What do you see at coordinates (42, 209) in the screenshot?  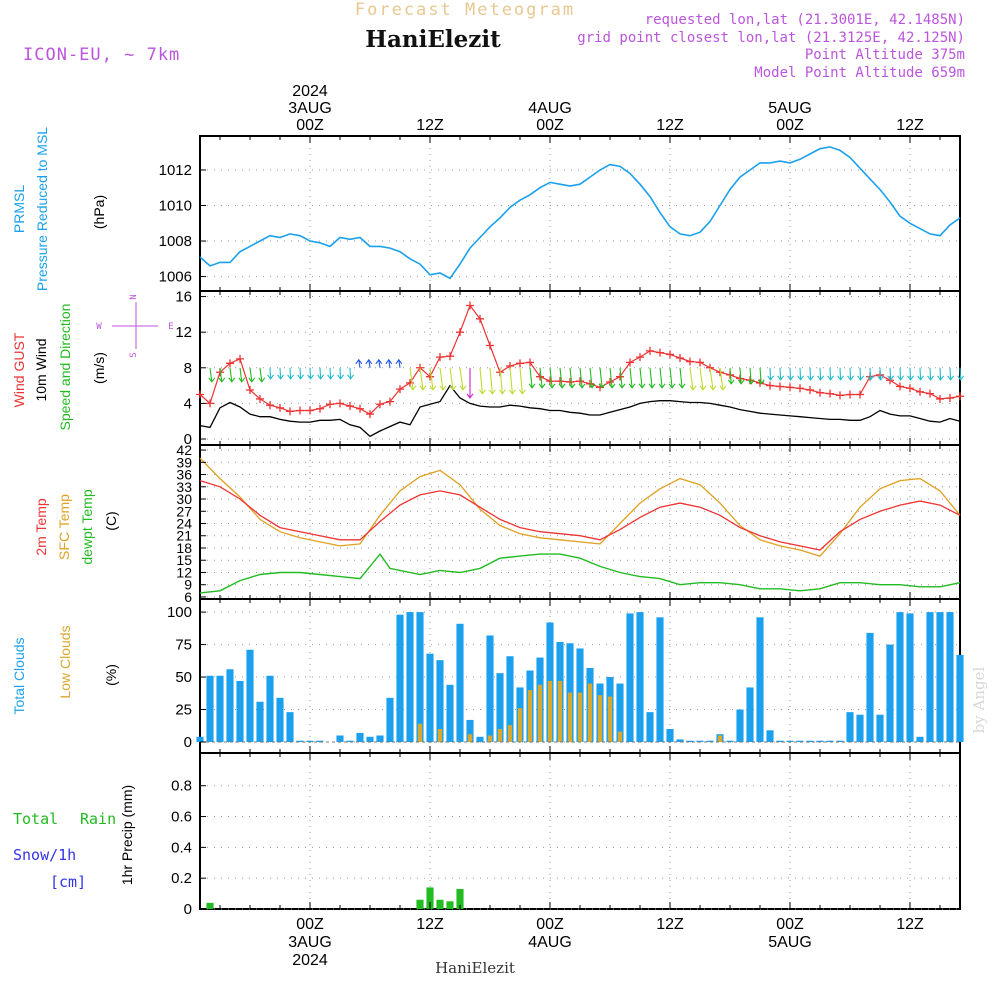 I see `prmsl-sublabel: Pressure Reduced to MSL` at bounding box center [42, 209].